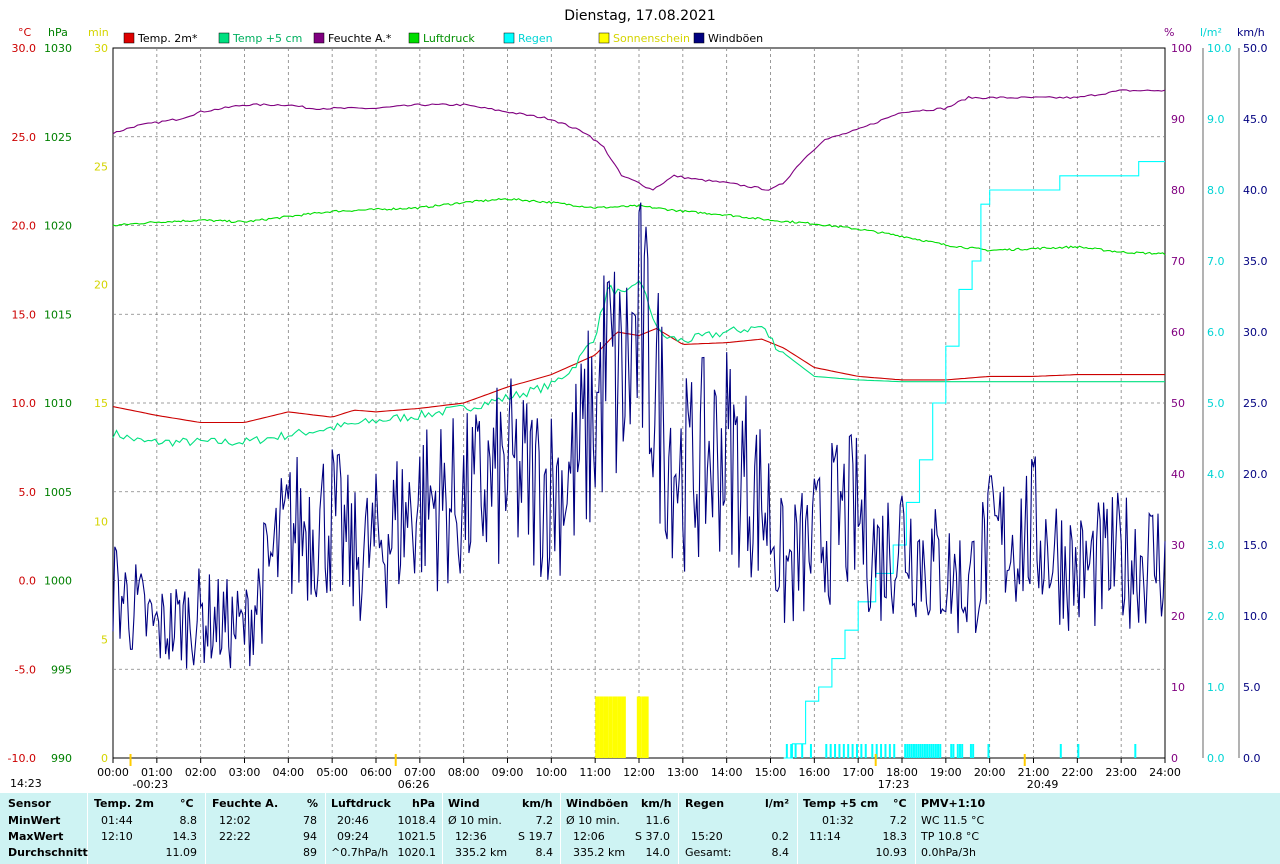 The width and height of the screenshot is (1280, 864). I want to click on axis-tick-label: 1005, so click(58, 492).